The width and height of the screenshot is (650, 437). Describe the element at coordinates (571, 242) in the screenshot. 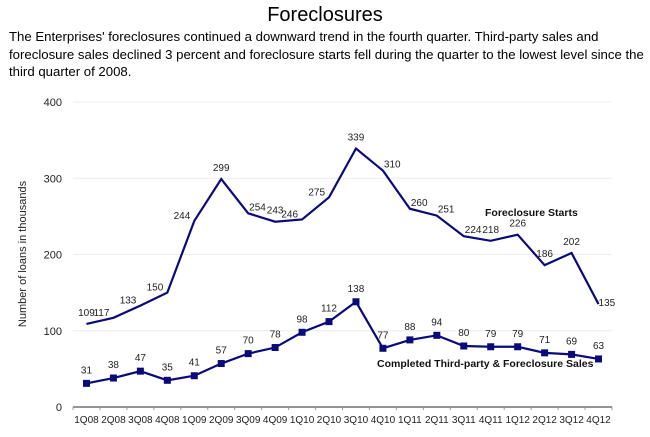

I see `data-label: 202` at that location.